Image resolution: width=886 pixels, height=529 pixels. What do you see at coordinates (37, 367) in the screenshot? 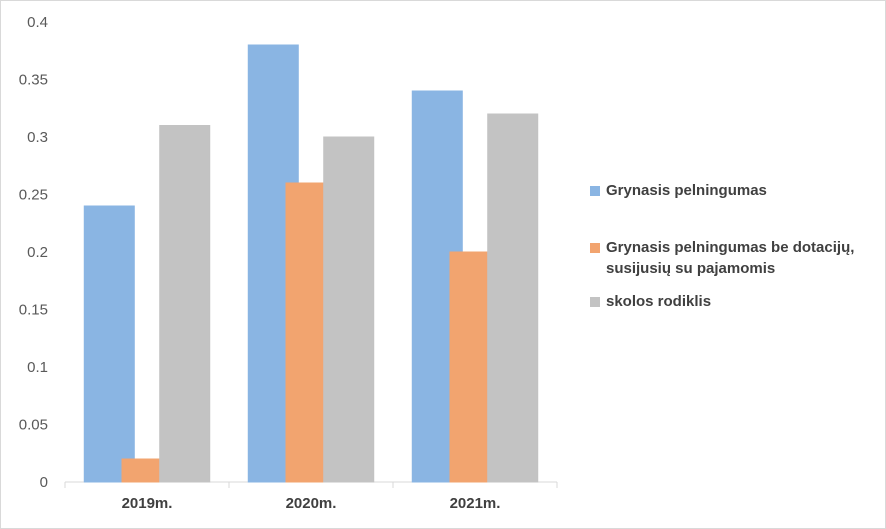
I see `y-tick-label: 0.1` at bounding box center [37, 367].